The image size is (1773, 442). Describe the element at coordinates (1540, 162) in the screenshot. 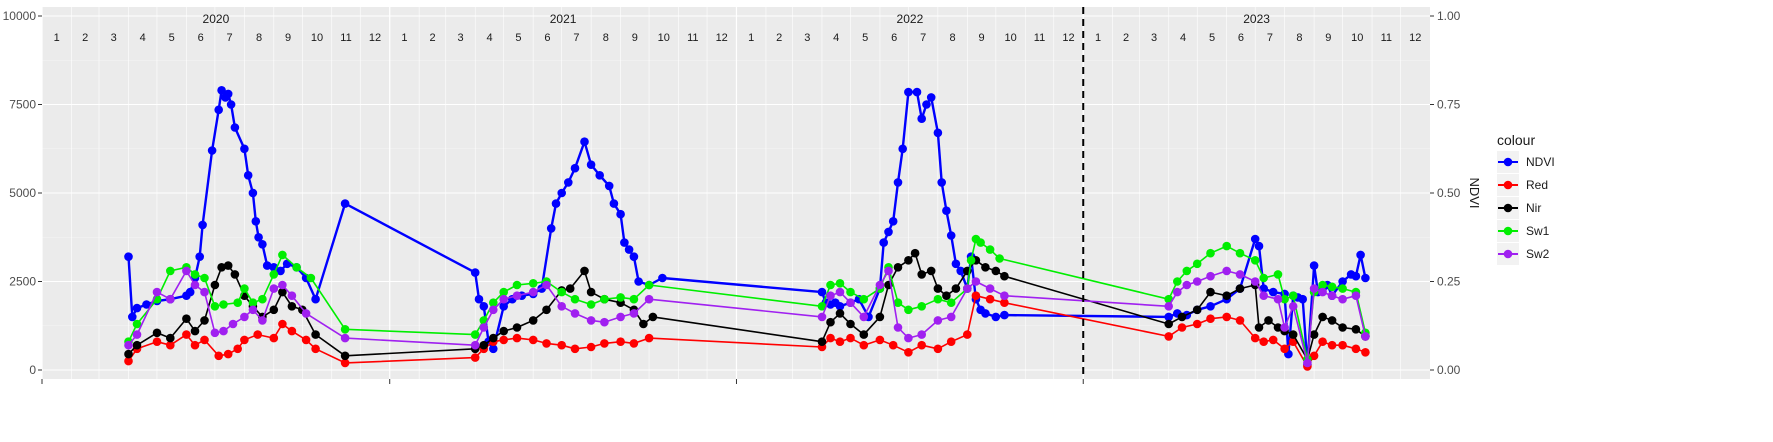

I see `legend-label: NDVI` at that location.